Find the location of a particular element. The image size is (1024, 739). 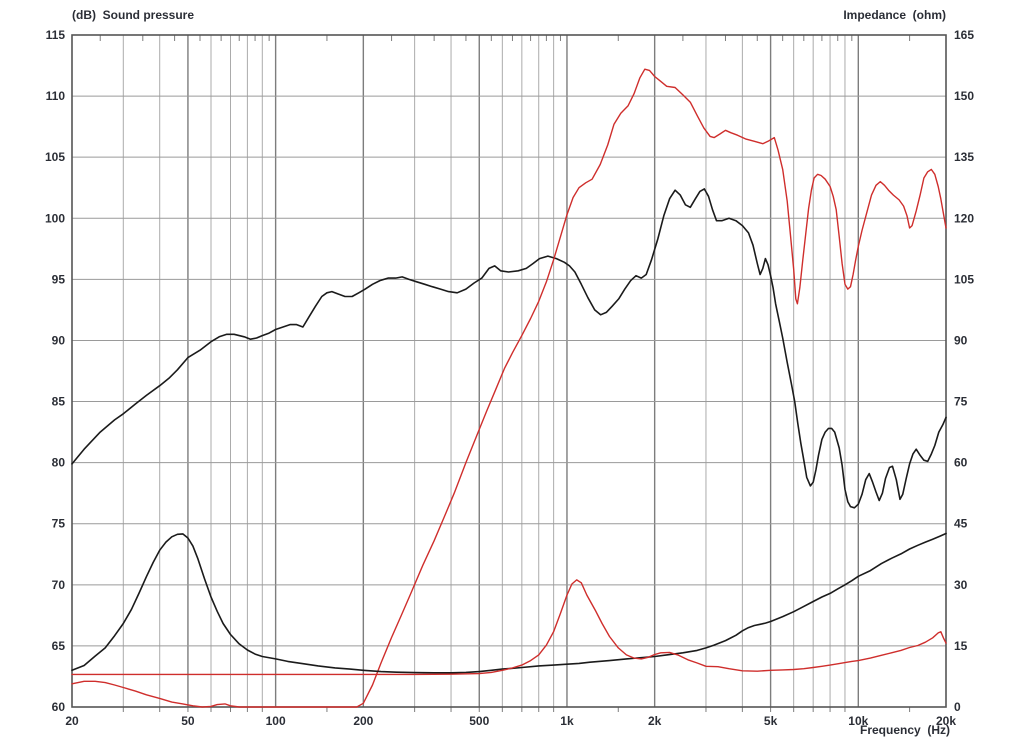

y-right-tick-label: 120 is located at coordinates (964, 218).